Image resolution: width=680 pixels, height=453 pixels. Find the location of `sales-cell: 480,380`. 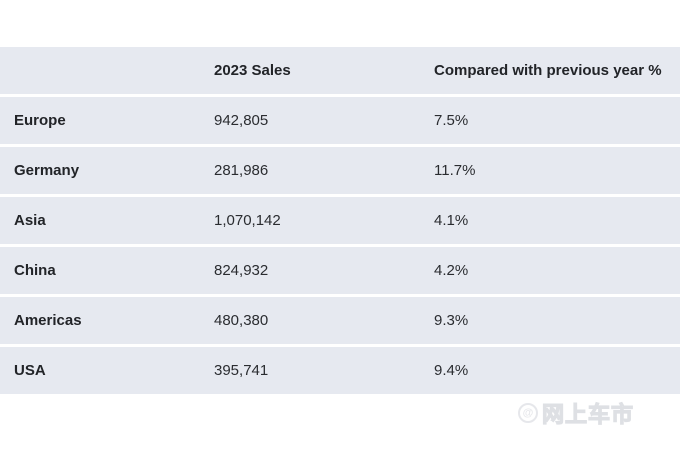

sales-cell: 480,380 is located at coordinates (324, 320).